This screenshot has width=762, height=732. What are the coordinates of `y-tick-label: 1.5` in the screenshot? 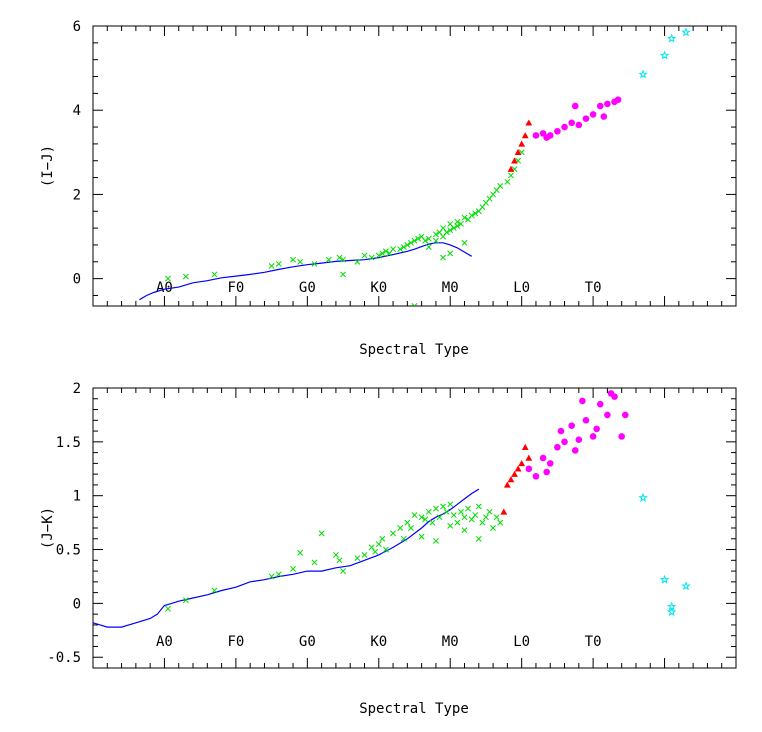 It's located at (68, 443).